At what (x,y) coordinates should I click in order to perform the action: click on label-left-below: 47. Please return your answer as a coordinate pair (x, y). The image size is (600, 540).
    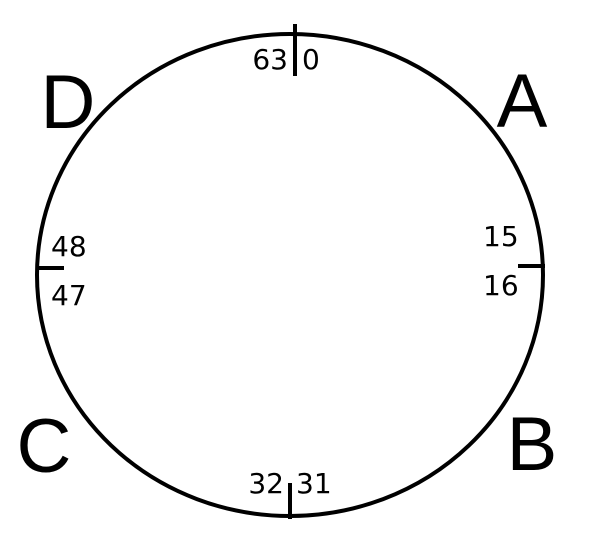
    Looking at the image, I should click on (69, 295).